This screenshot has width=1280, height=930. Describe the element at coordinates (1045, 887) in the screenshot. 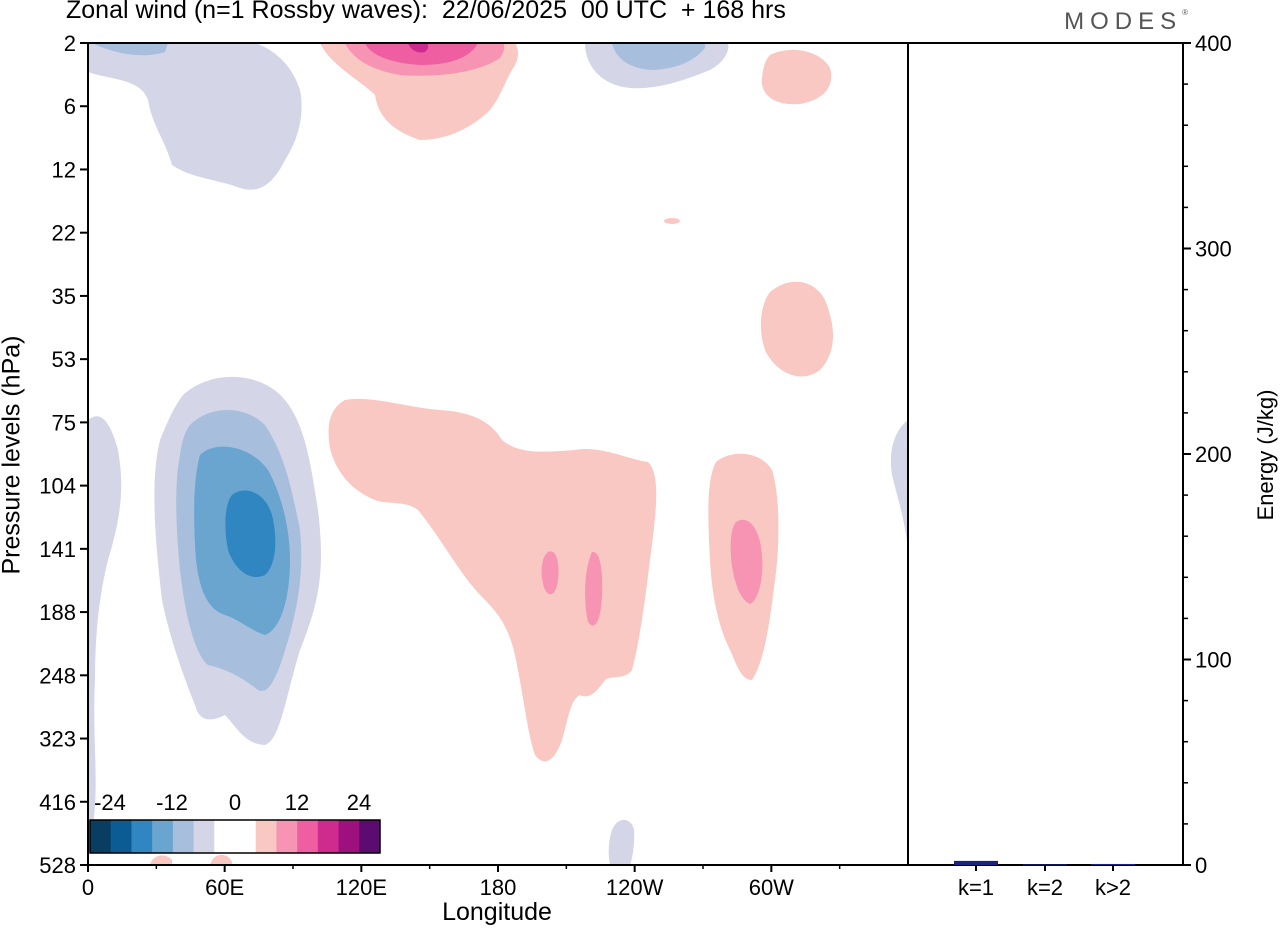

I see `wavenumber-label: k=2` at that location.